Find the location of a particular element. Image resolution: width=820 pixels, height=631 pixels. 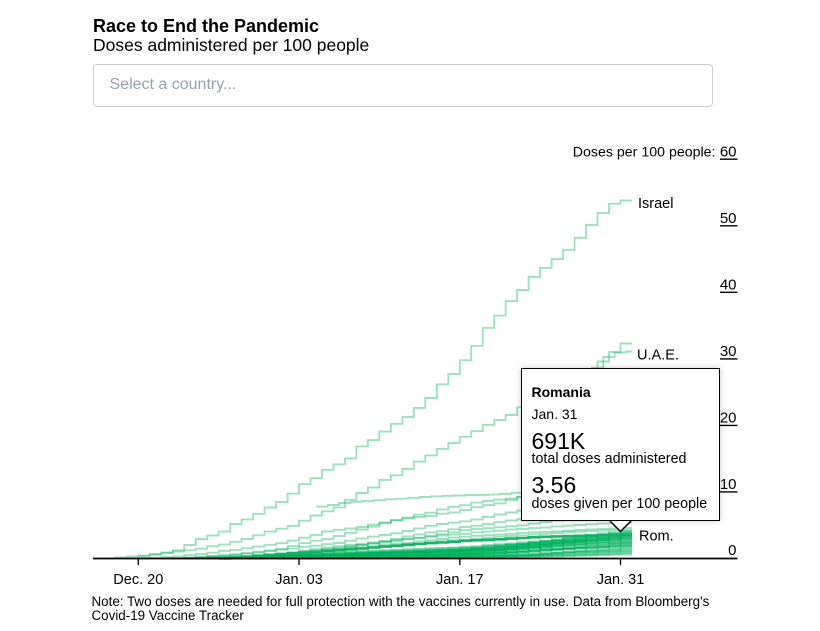

svg-text: 60 is located at coordinates (728, 151).